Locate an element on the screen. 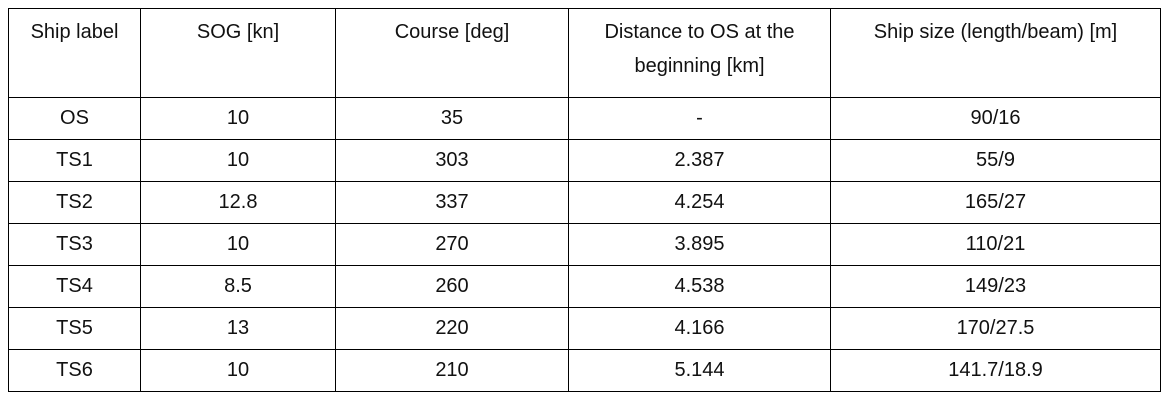 This screenshot has height=402, width=1172. table-row: TS3 10 270 3.895 110/21 is located at coordinates (584, 244).